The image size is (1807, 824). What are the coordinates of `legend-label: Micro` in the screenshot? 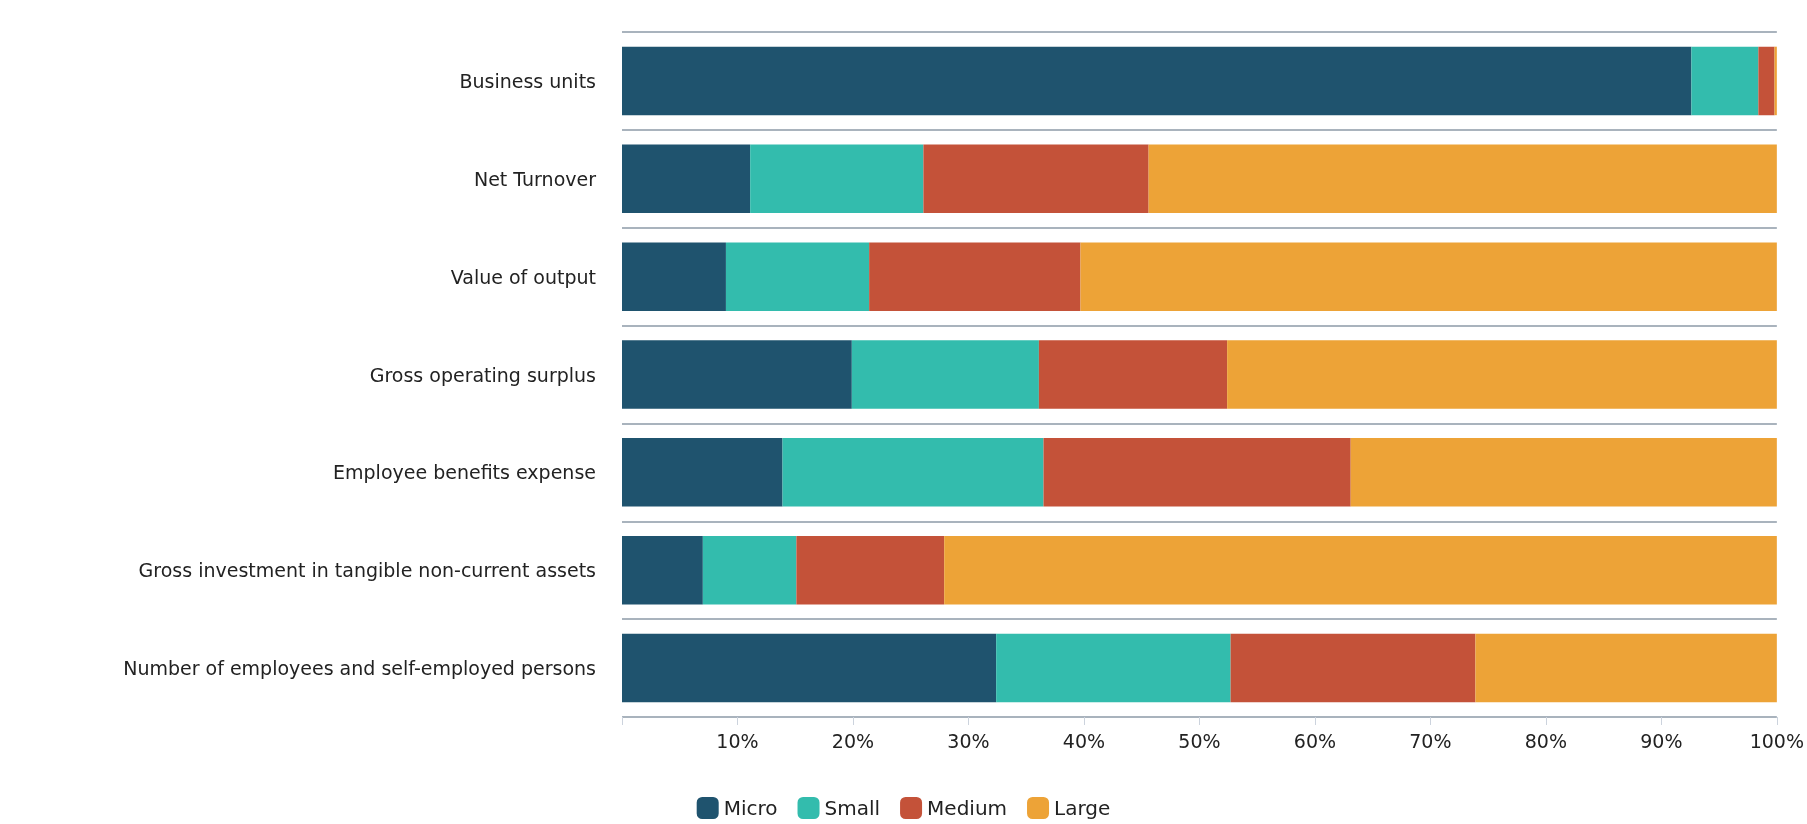 It's located at (750, 808).